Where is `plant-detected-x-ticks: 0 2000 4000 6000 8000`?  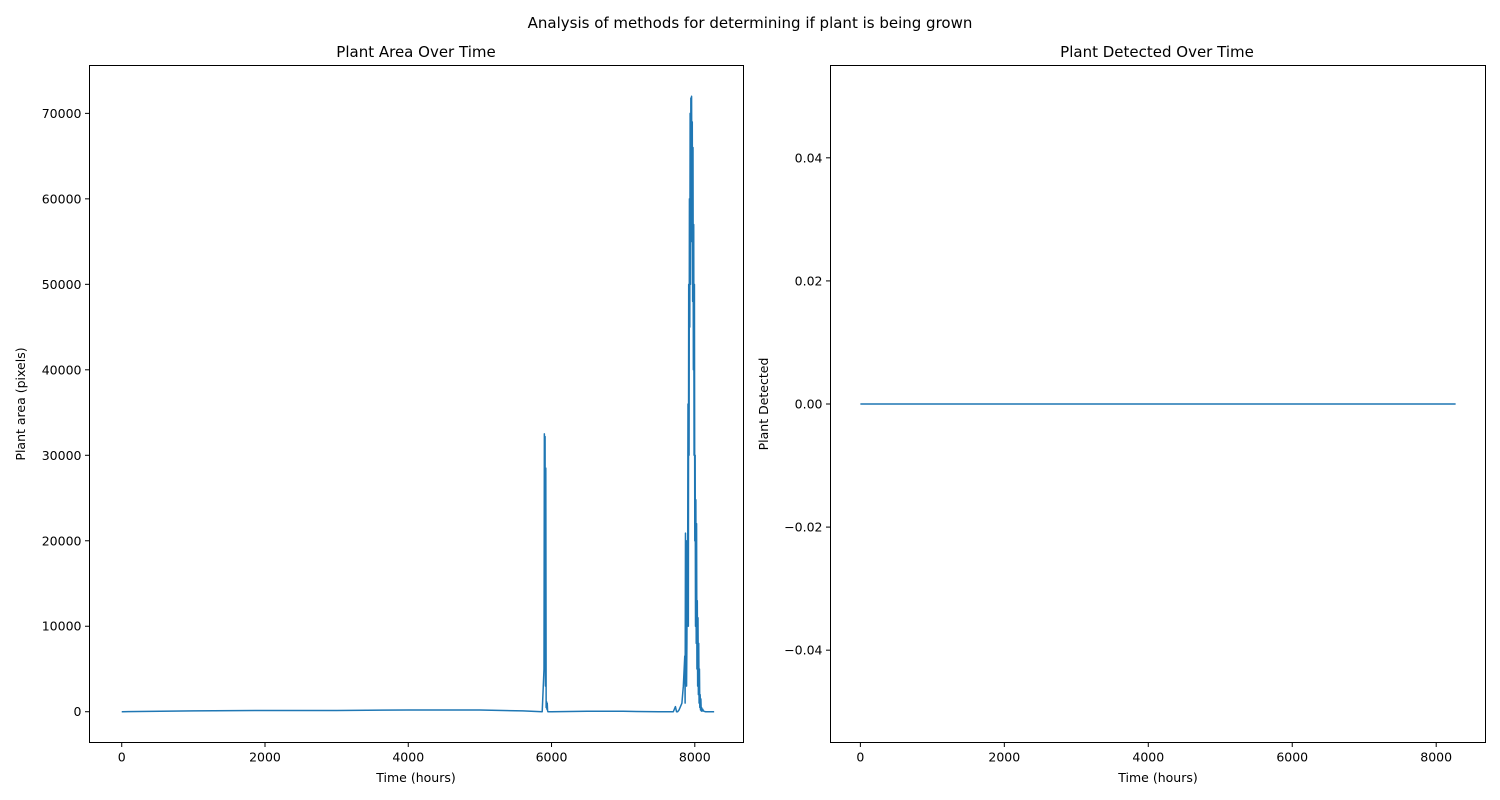
plant-detected-x-ticks: 0 2000 4000 6000 8000 is located at coordinates (1154, 753).